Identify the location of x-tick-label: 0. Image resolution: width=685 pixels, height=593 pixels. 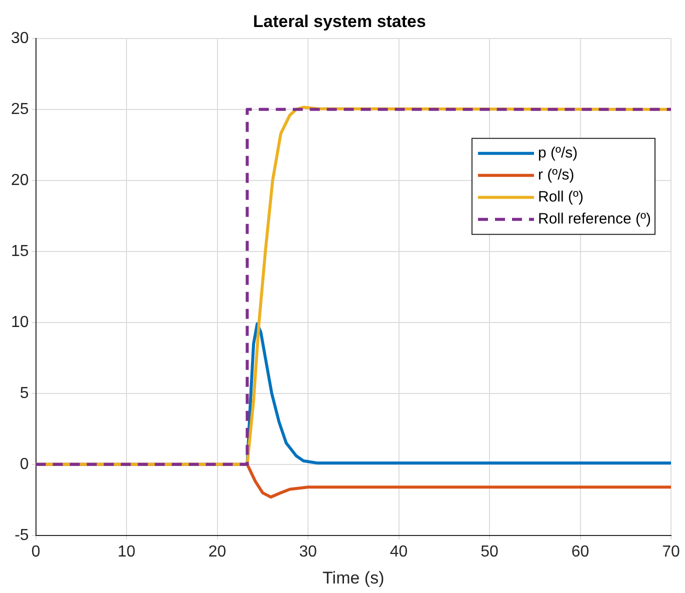
(35, 551).